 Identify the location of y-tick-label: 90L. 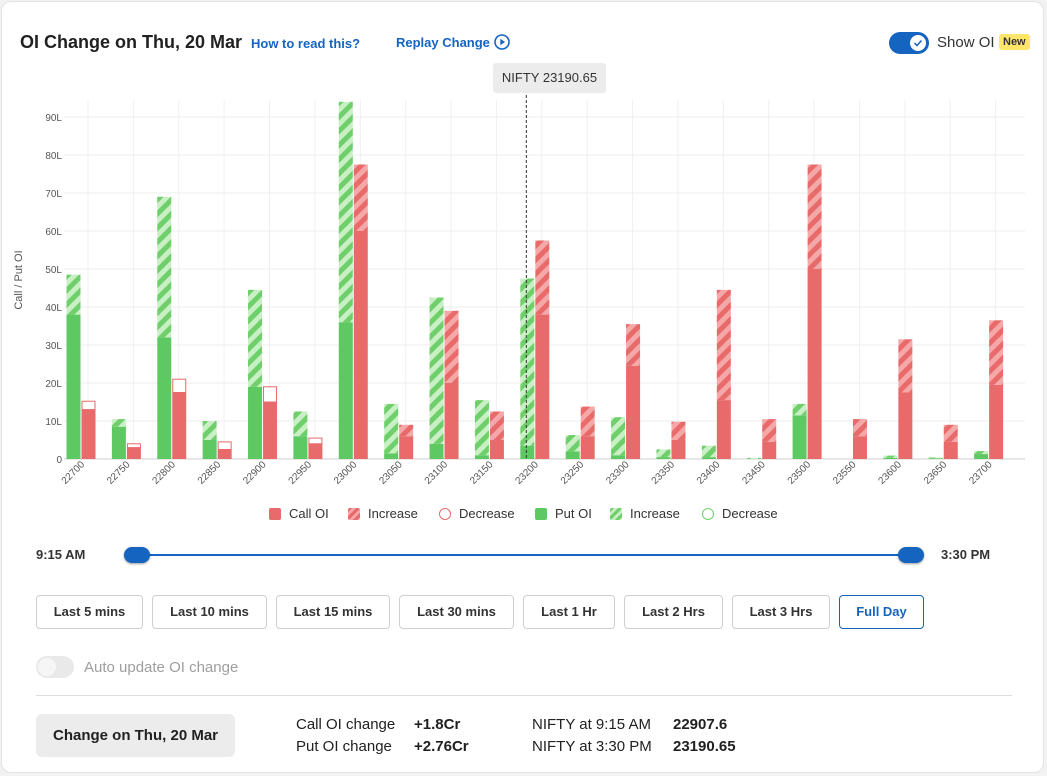
(53, 118).